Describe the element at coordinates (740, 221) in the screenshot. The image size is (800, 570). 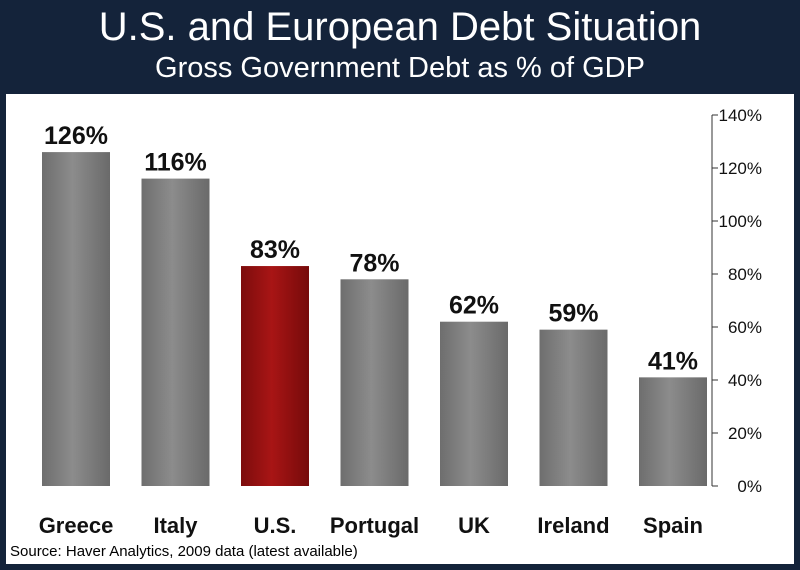
I see `y-tick-label: 100%` at that location.